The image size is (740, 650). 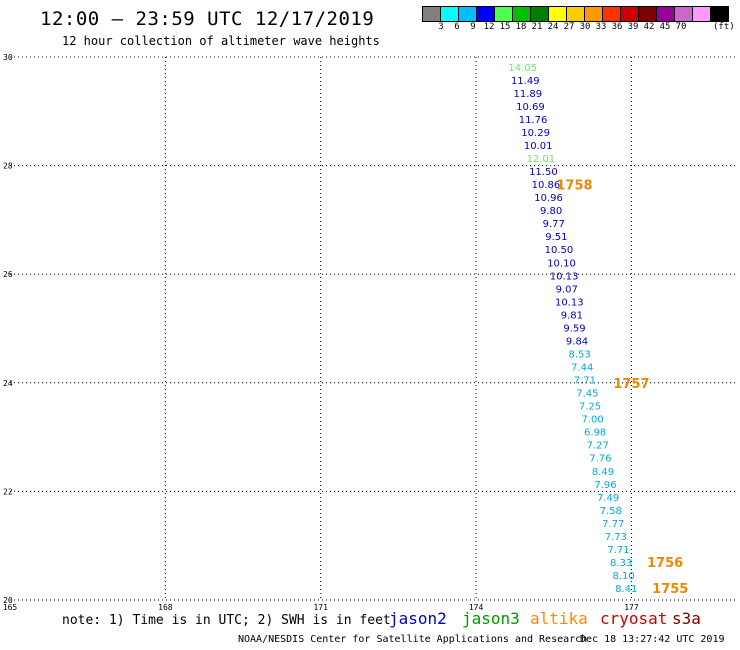 What do you see at coordinates (582, 368) in the screenshot?
I see `wave-height-label: 7.44` at bounding box center [582, 368].